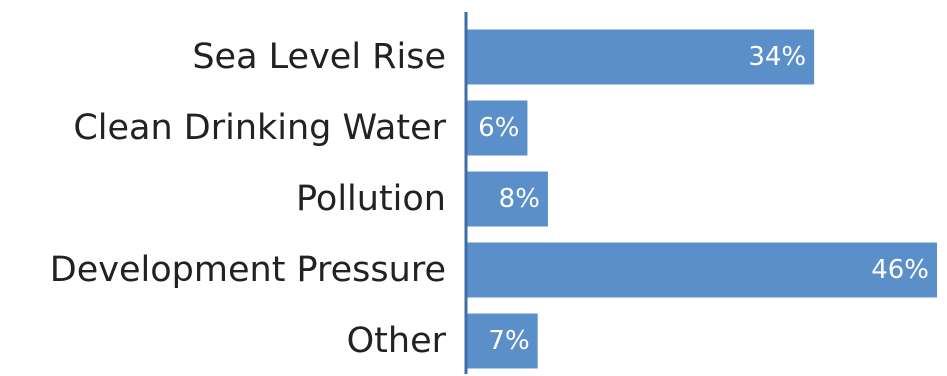 The height and width of the screenshot is (376, 947). What do you see at coordinates (777, 57) in the screenshot?
I see `value-label-sea-level-rise: 34%` at bounding box center [777, 57].